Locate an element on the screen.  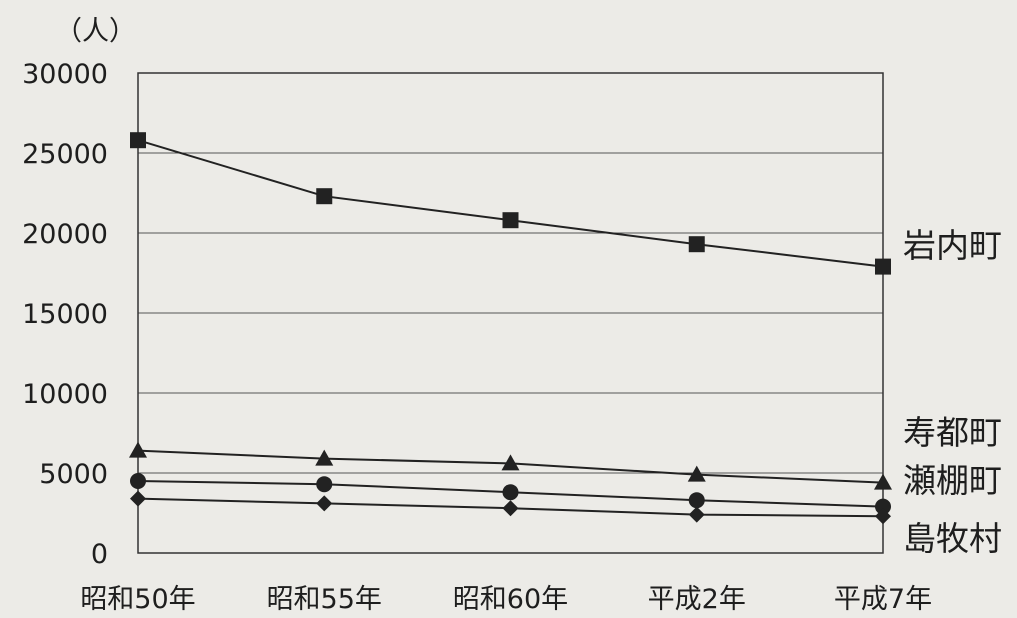
y-tick-label: 15000 is located at coordinates (65, 314).